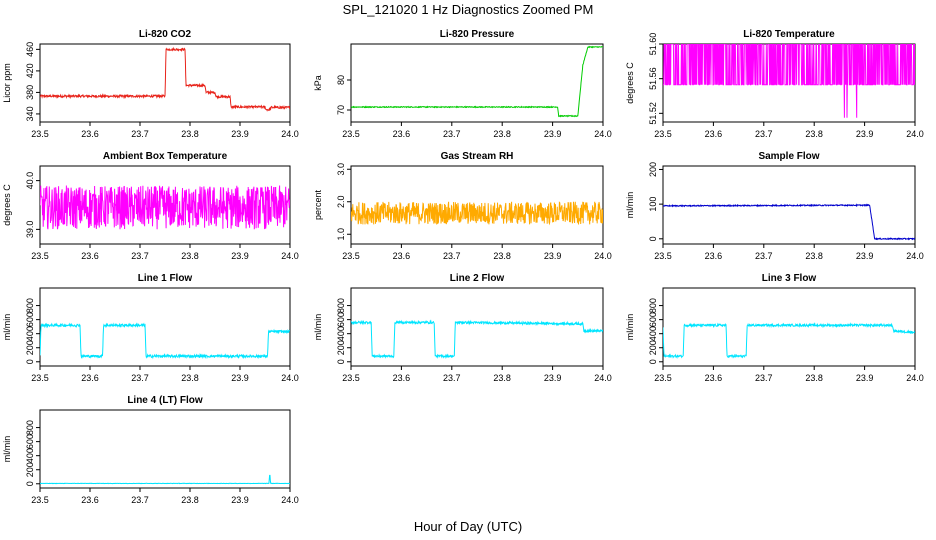  I want to click on y-tick-label: 51.52, so click(653, 113).